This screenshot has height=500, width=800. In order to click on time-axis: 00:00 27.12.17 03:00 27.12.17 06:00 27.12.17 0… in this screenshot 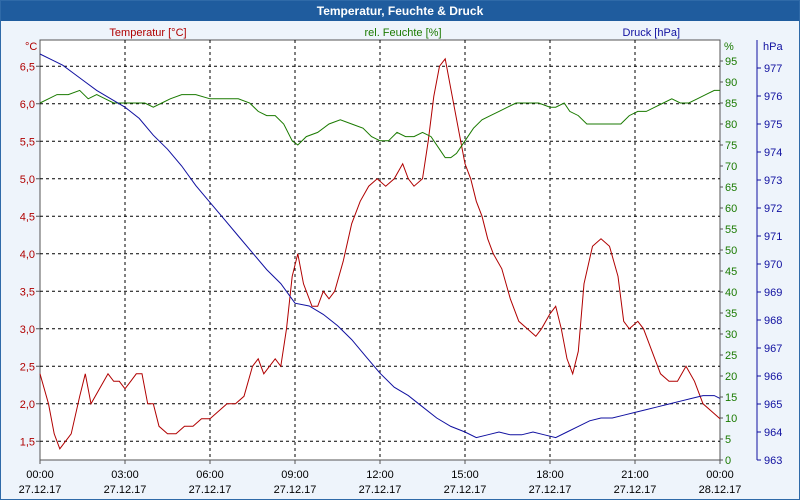, I will do `click(380, 478)`.